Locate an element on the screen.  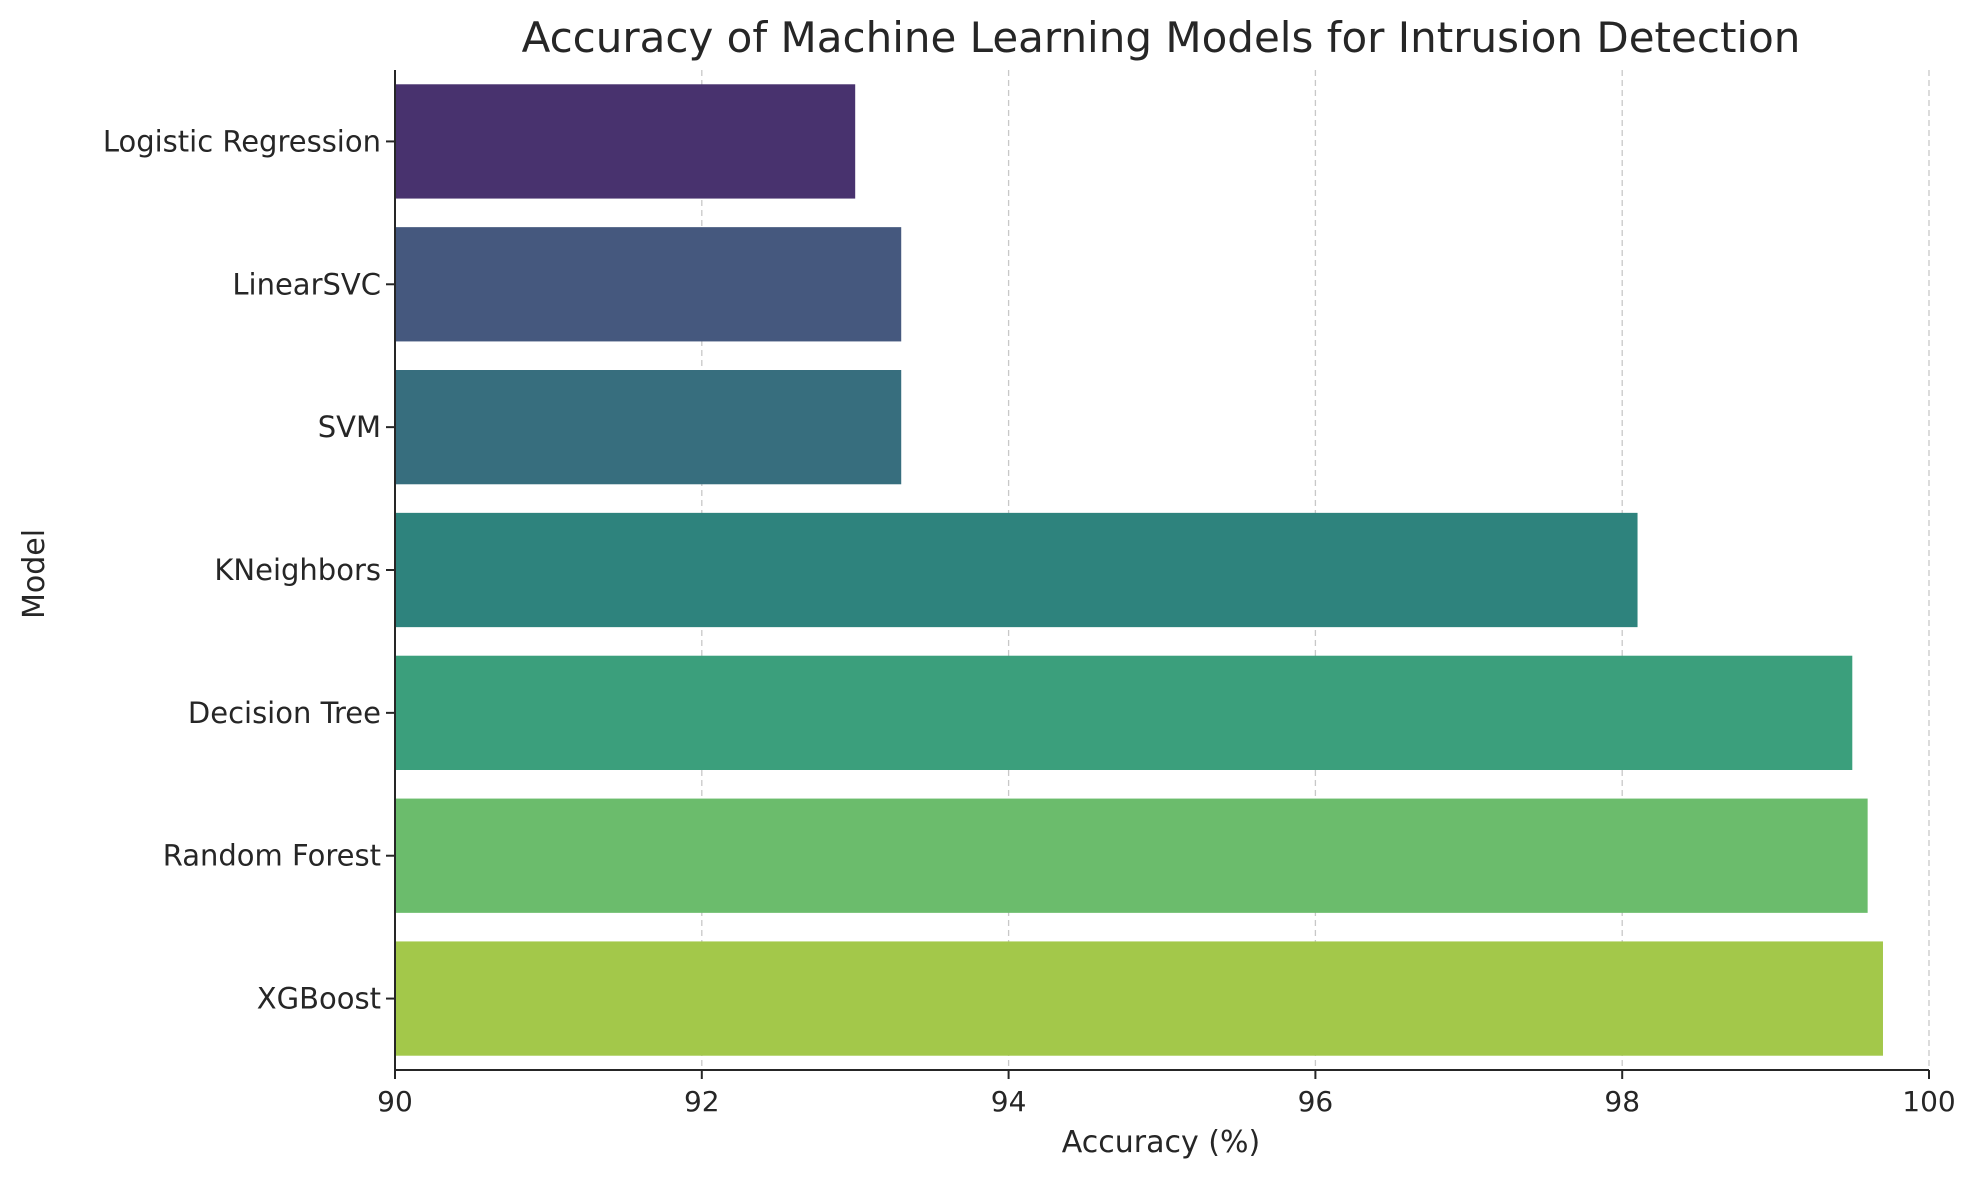
y-tick-label: Decision Tree is located at coordinates (284, 713).